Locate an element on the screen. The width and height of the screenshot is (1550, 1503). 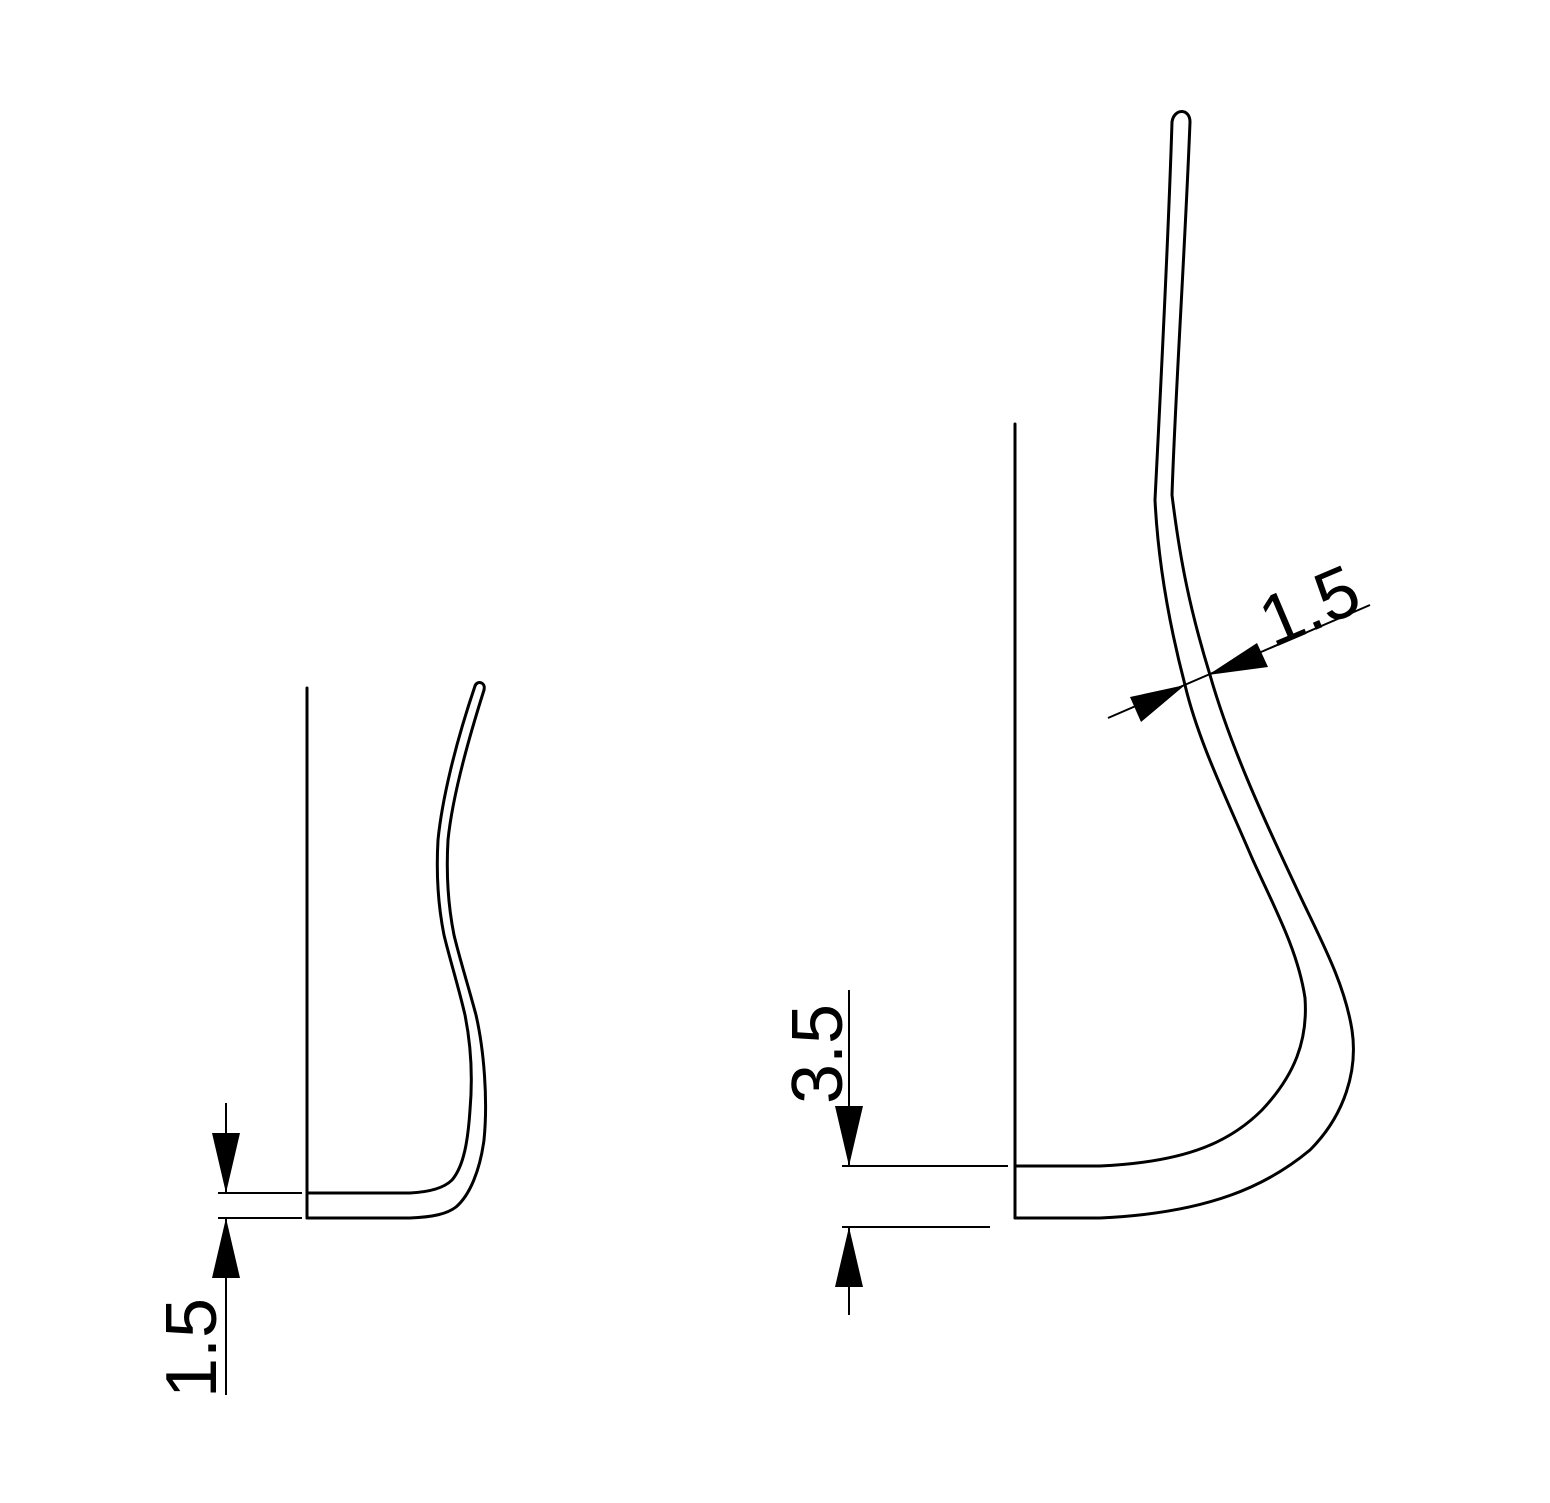
right-profile-tip is located at coordinates (1181, 117).